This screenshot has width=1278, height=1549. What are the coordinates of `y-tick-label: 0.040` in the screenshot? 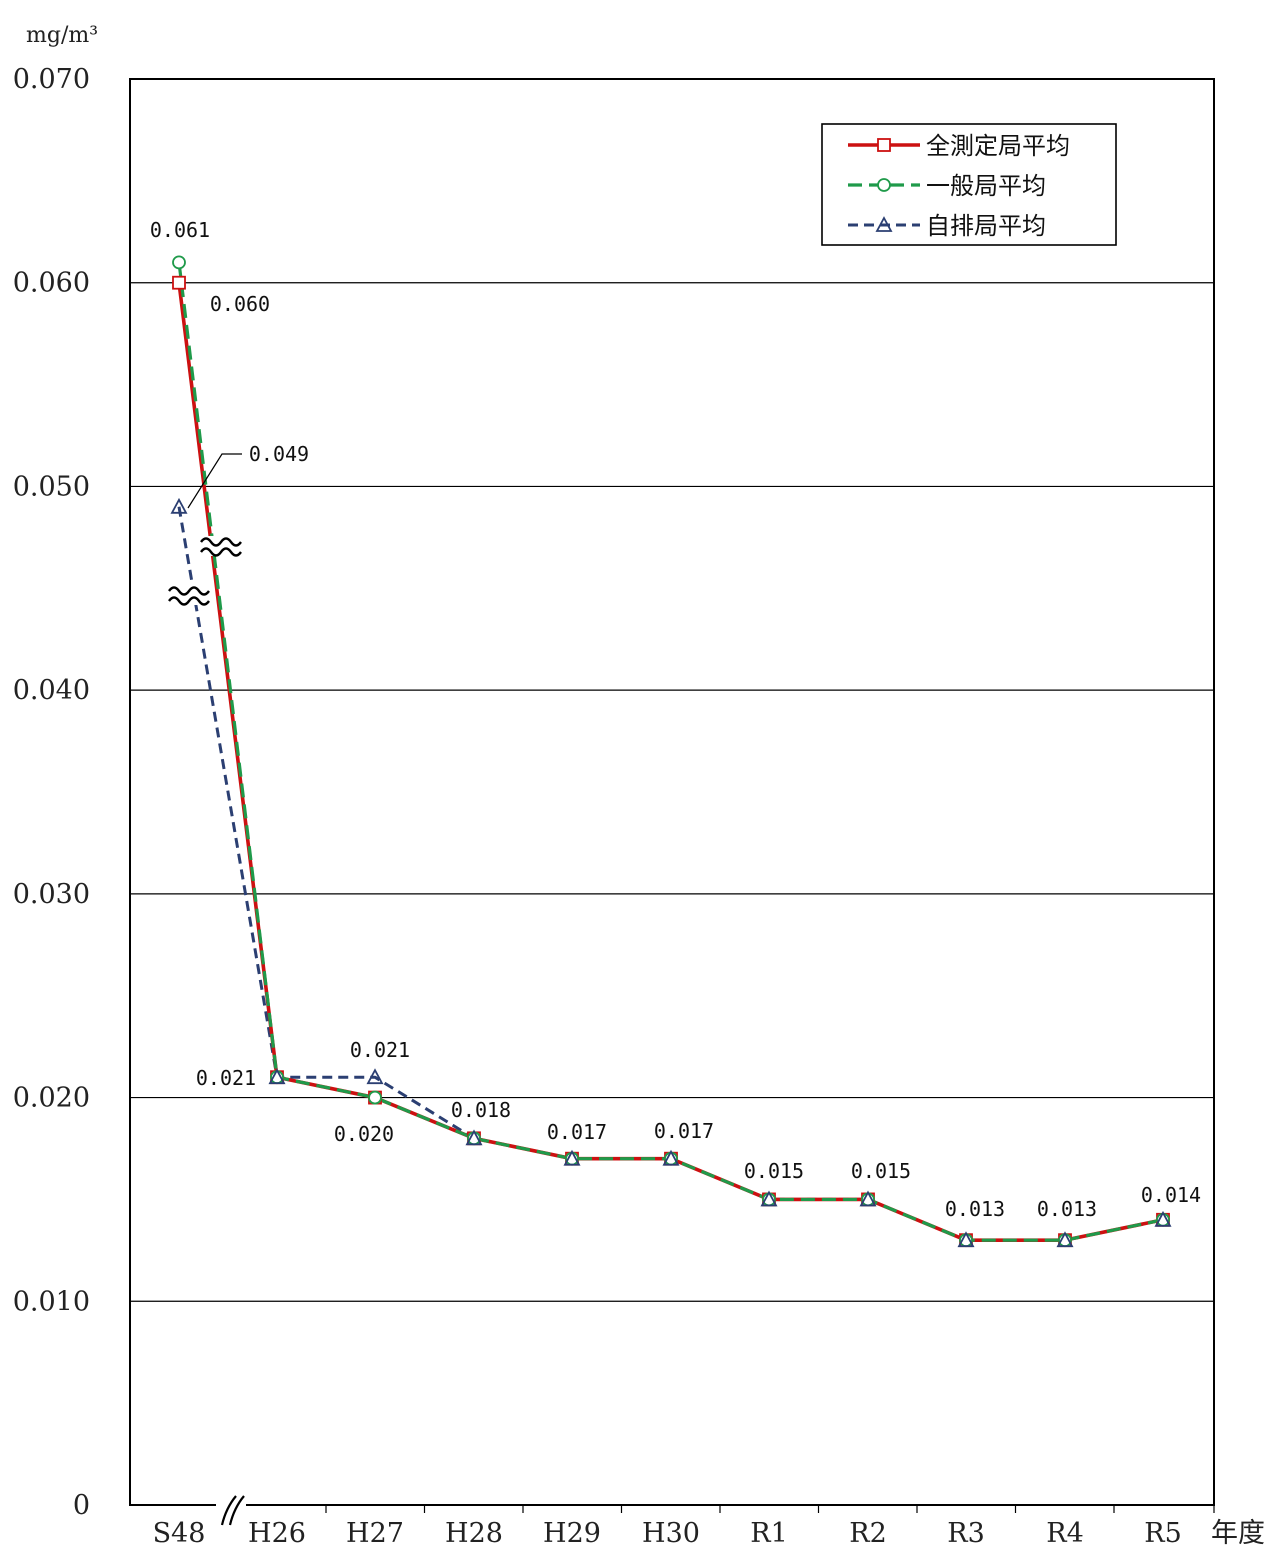 It's located at (51, 690).